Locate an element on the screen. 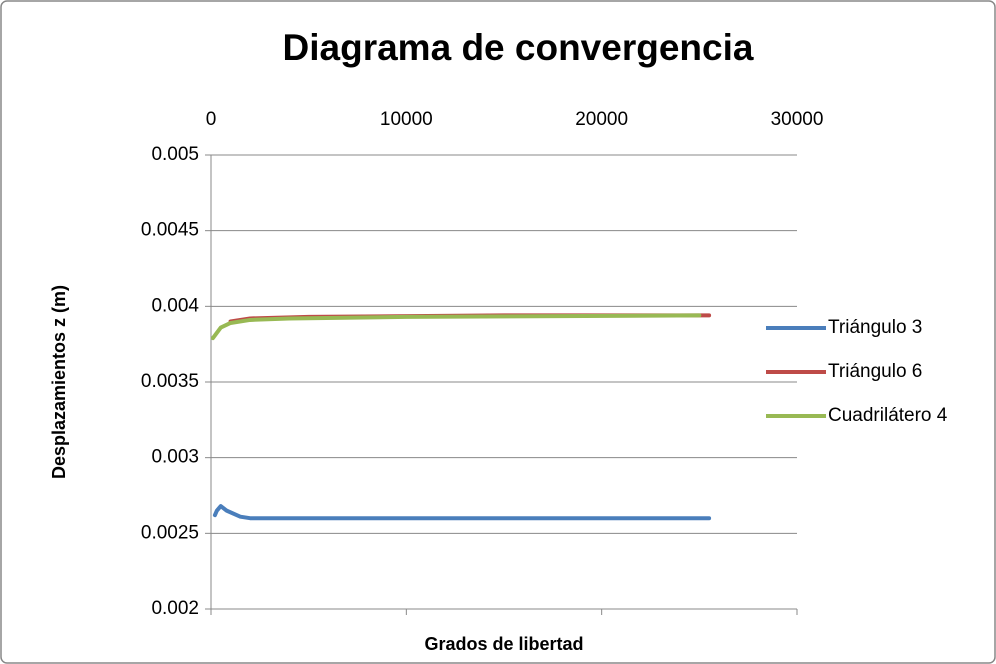  chart-title: Diagrama de convergencia is located at coordinates (518, 47).